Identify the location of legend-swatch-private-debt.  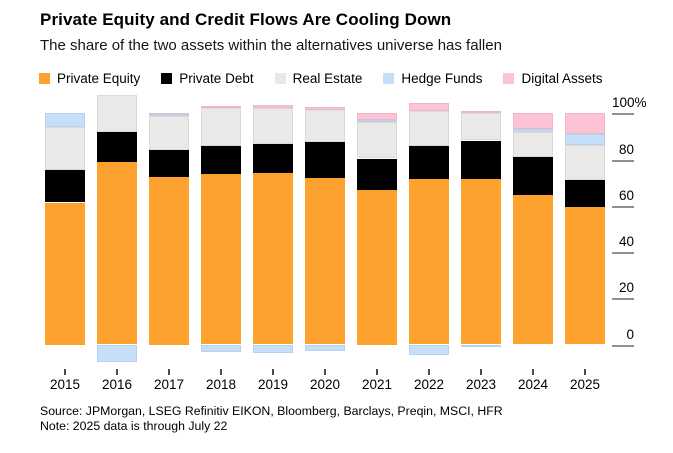
(167, 78).